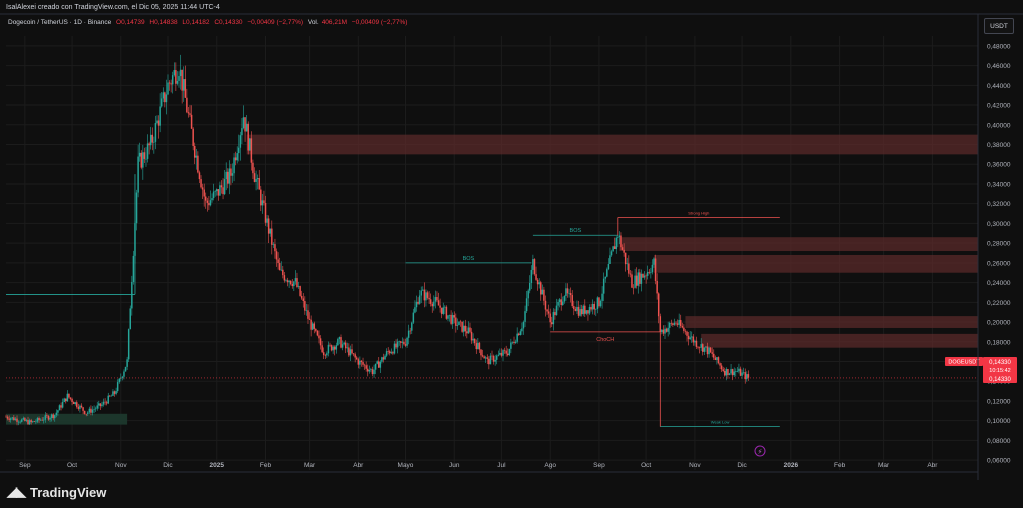  I want to click on symbol-title: Dogecoin / TetherUS · 1D · Binance, so click(60, 22).